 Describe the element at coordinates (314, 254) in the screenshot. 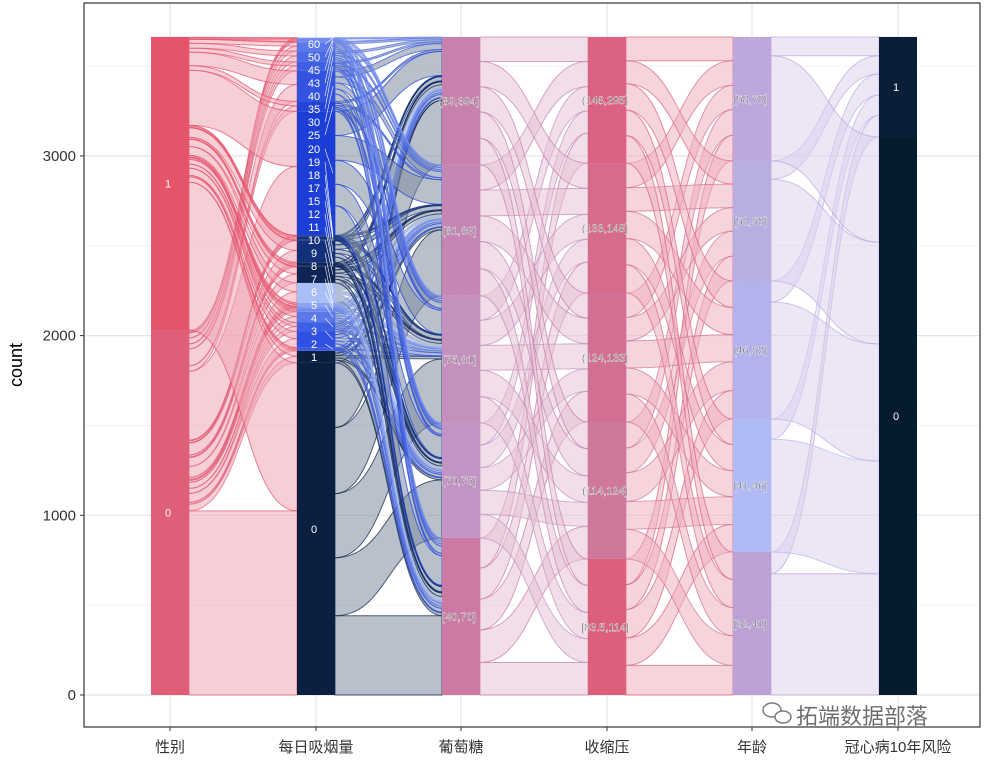

I see `stratum-label: 9` at that location.